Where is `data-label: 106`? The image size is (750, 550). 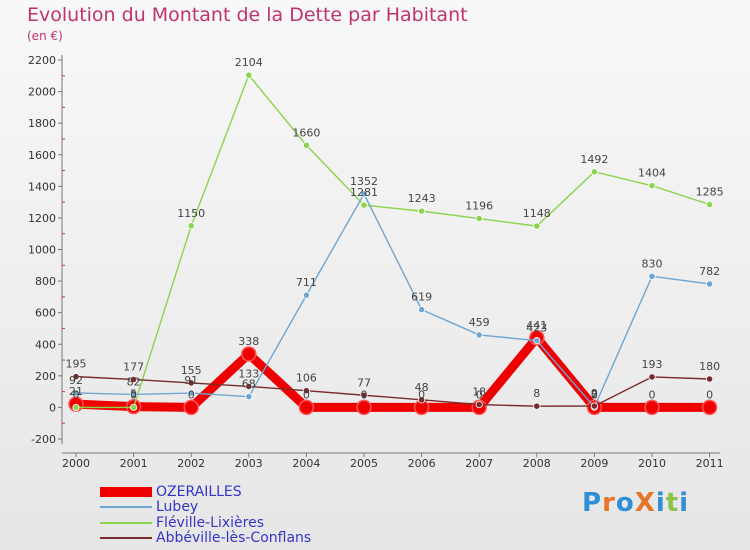 data-label: 106 is located at coordinates (306, 378).